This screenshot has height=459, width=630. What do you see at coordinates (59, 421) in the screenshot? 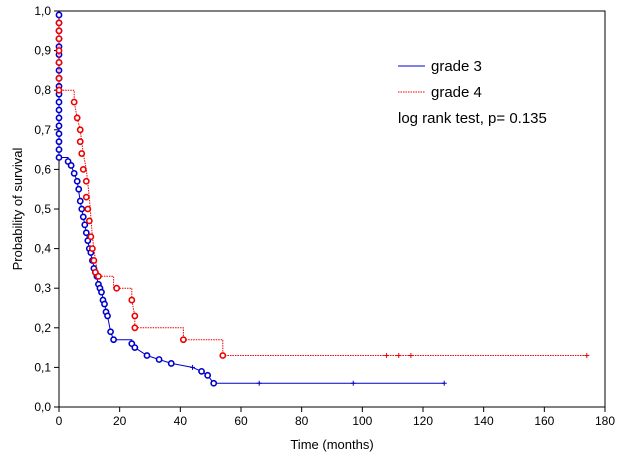
I see `x-tick-label: 0` at bounding box center [59, 421].